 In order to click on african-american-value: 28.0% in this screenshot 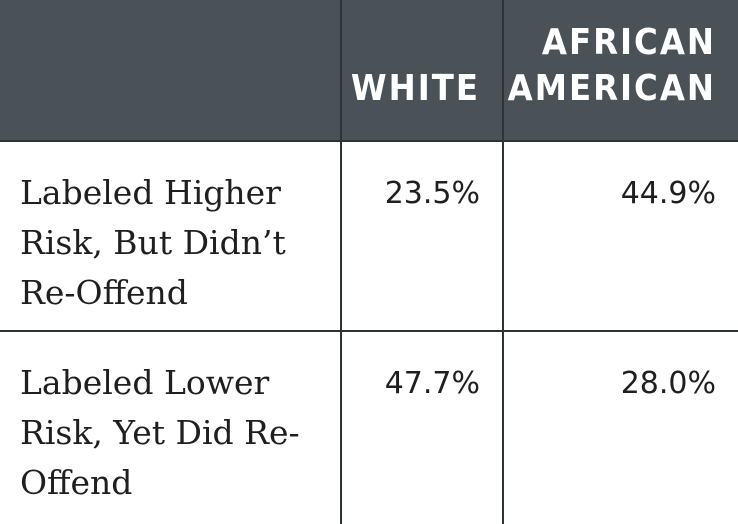, I will do `click(620, 427)`.